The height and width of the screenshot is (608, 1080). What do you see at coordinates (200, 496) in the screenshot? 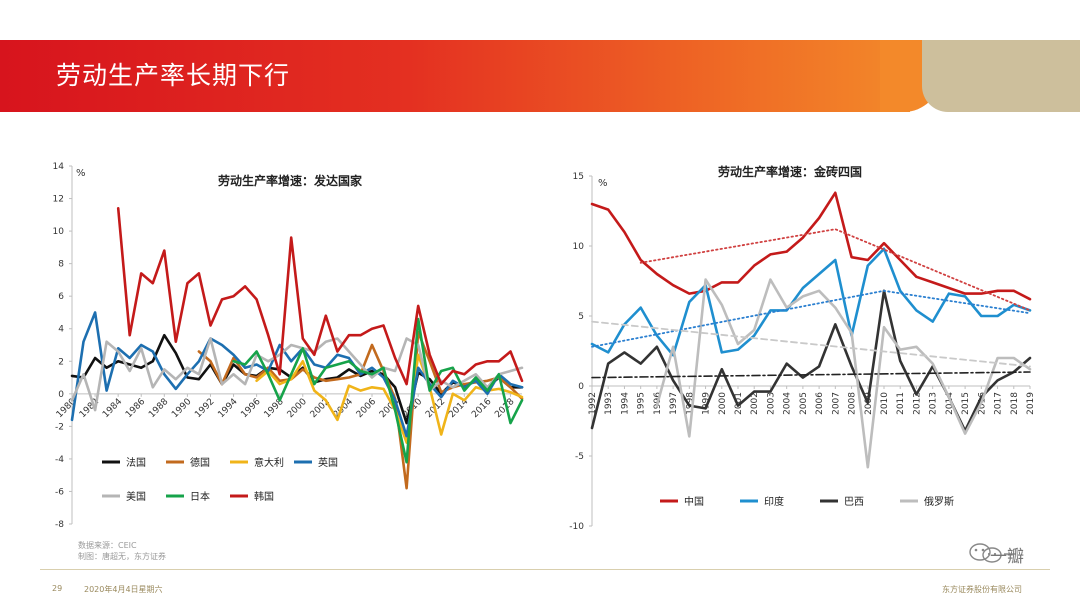
I see `legend-label: 日本` at bounding box center [200, 496].